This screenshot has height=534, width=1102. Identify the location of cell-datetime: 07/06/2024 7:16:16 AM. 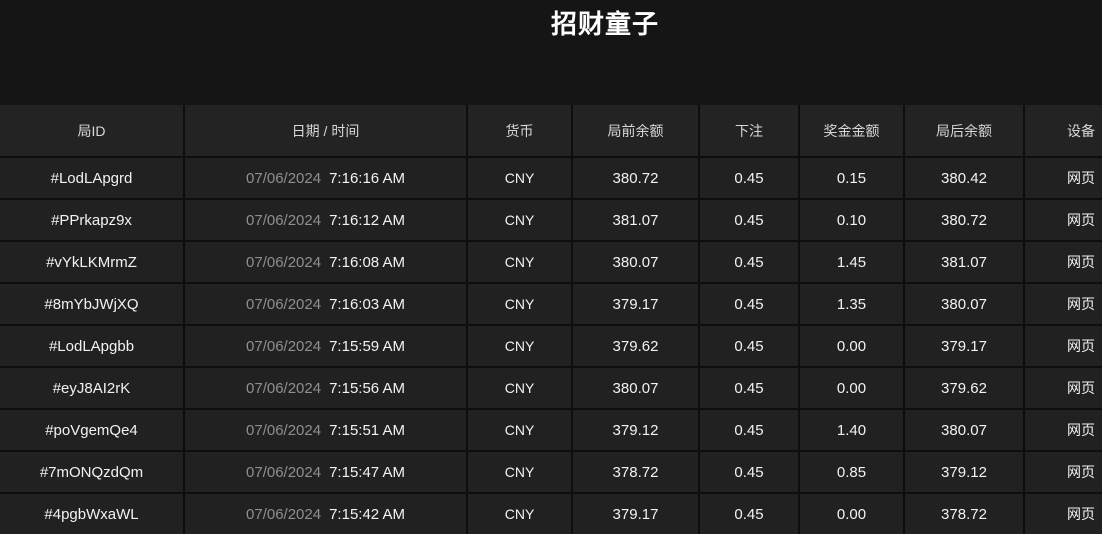
(325, 178).